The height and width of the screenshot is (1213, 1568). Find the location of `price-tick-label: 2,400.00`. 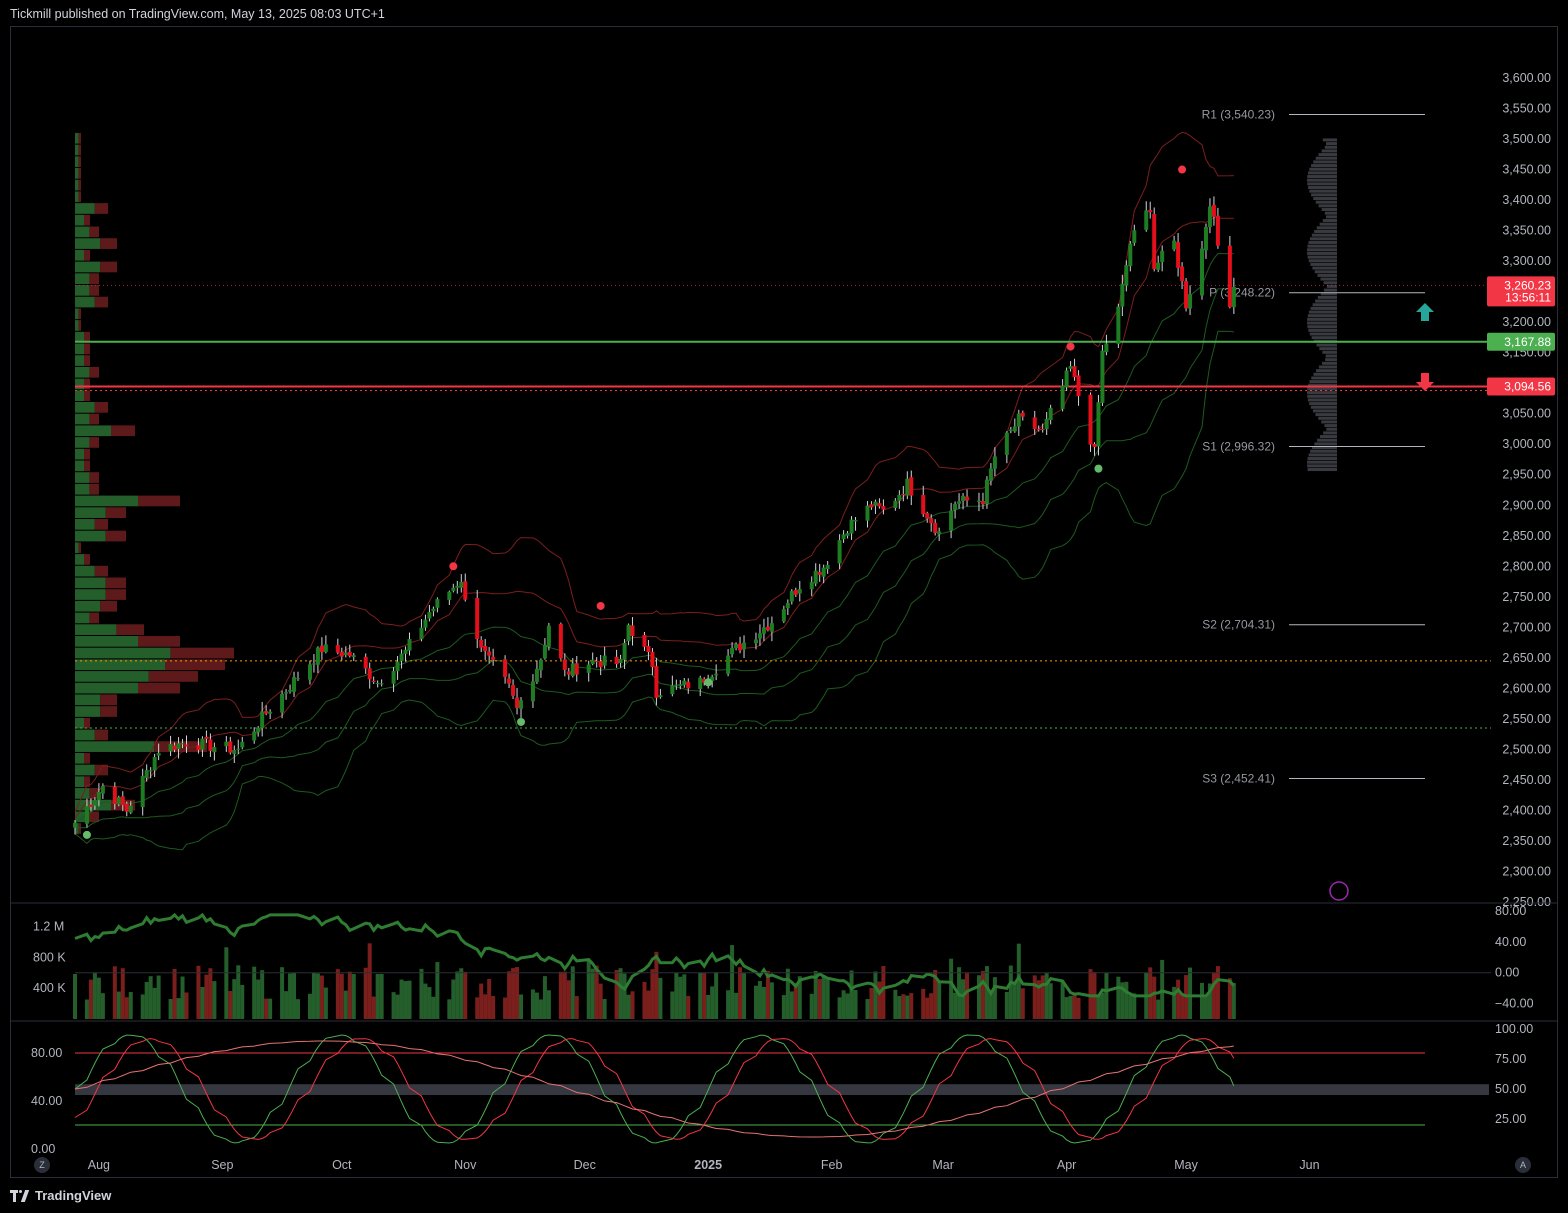

price-tick-label: 2,400.00 is located at coordinates (1526, 810).